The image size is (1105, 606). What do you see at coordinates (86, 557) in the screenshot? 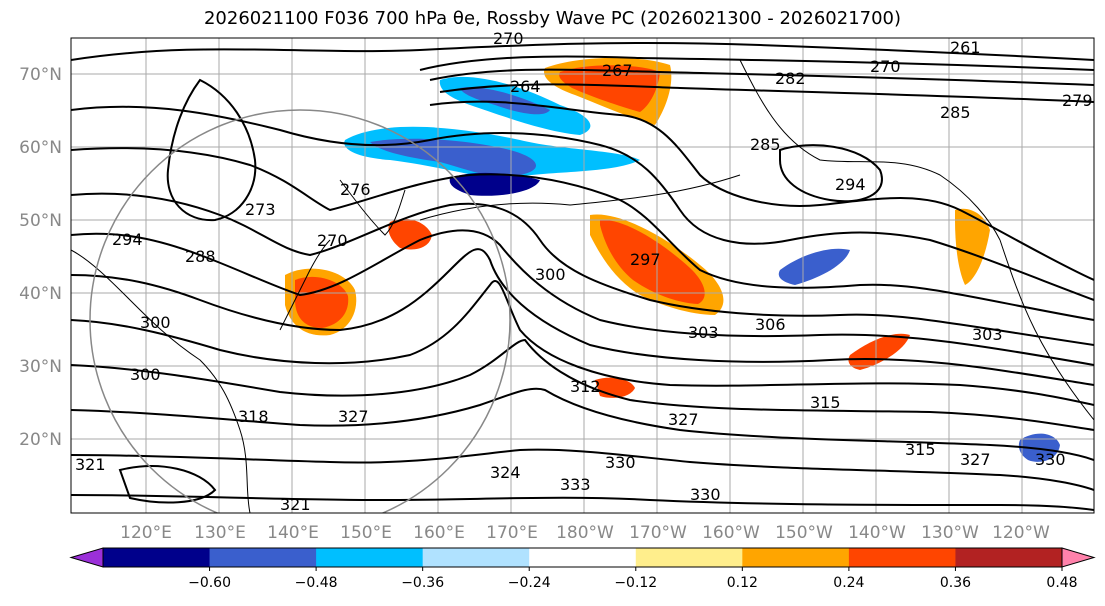
I see `colorbar-extend-low` at bounding box center [86, 557].